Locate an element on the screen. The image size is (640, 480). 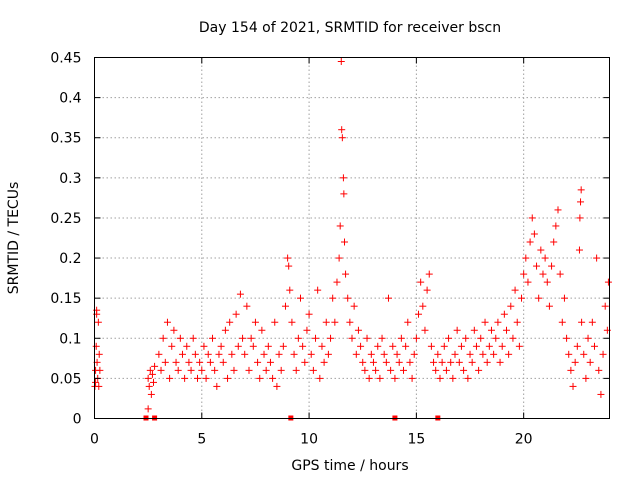
x-tick-label: 0 is located at coordinates (94, 440).